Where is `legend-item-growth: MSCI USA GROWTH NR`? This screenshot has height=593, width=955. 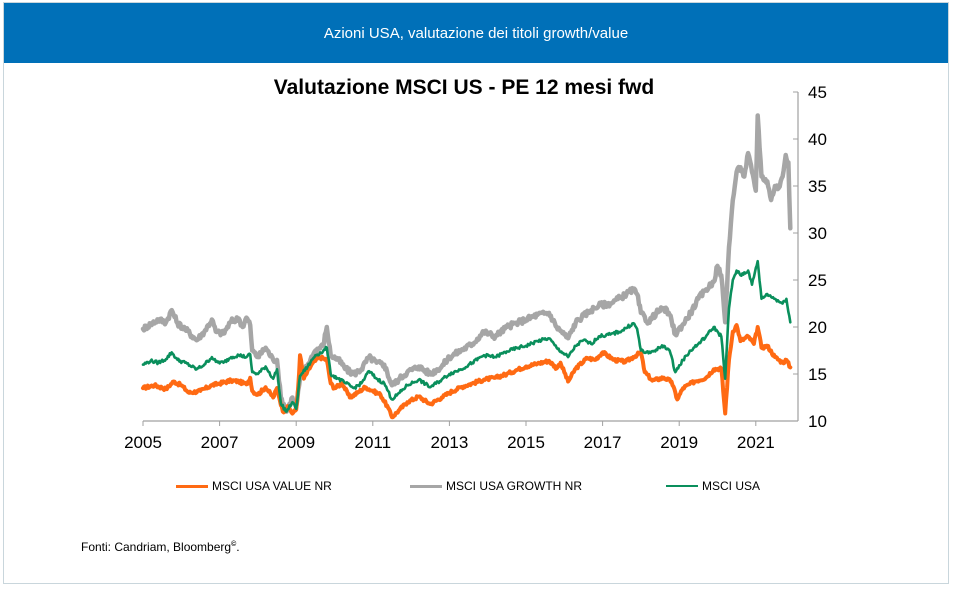
legend-item-growth: MSCI USA GROWTH NR is located at coordinates (496, 486).